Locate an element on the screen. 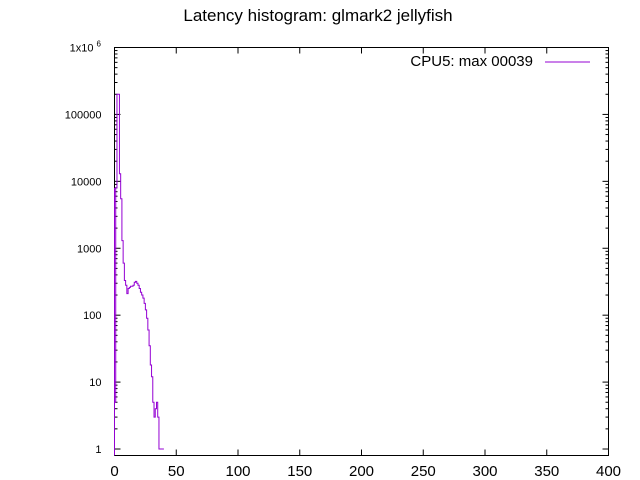 This screenshot has height=480, width=640. x-tick-label: 350 is located at coordinates (546, 471).